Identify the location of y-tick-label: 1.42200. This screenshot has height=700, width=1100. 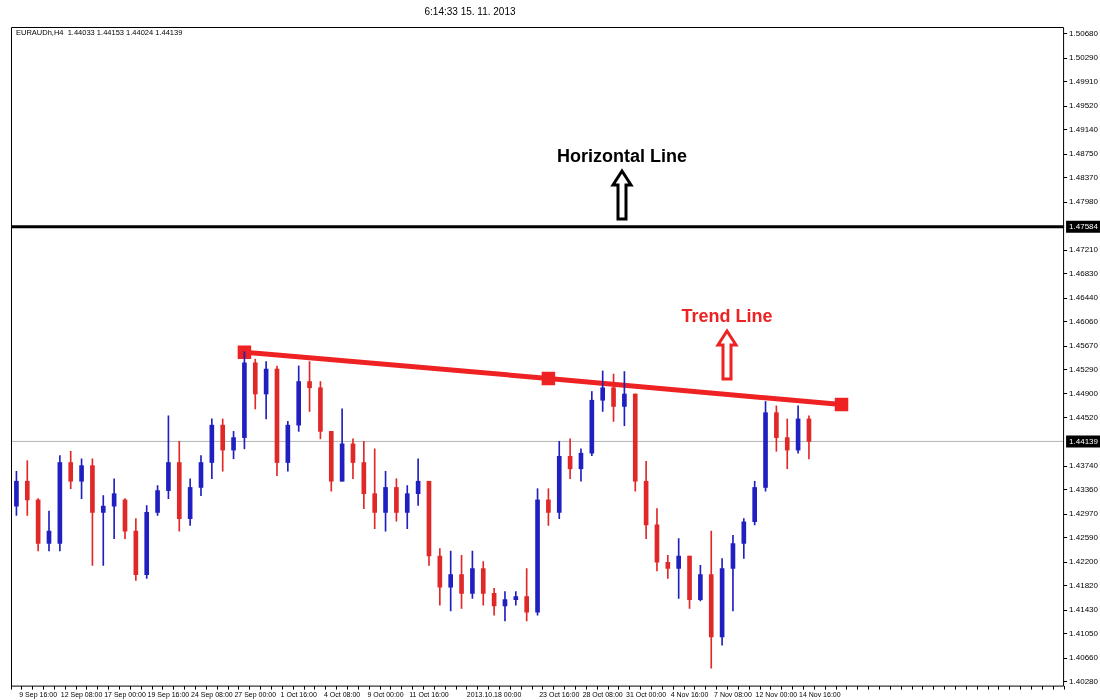
(1084, 562).